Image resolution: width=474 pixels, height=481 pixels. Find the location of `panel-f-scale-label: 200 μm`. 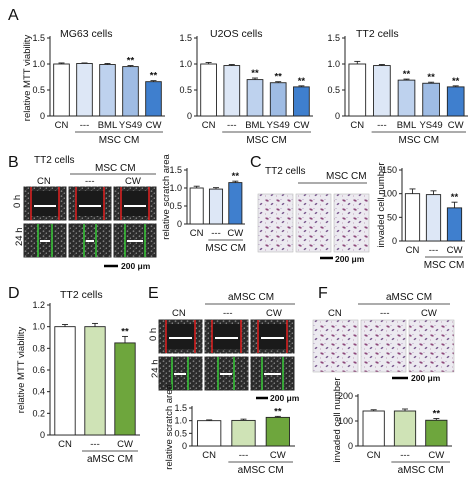

panel-f-scale-label: 200 μm is located at coordinates (426, 378).